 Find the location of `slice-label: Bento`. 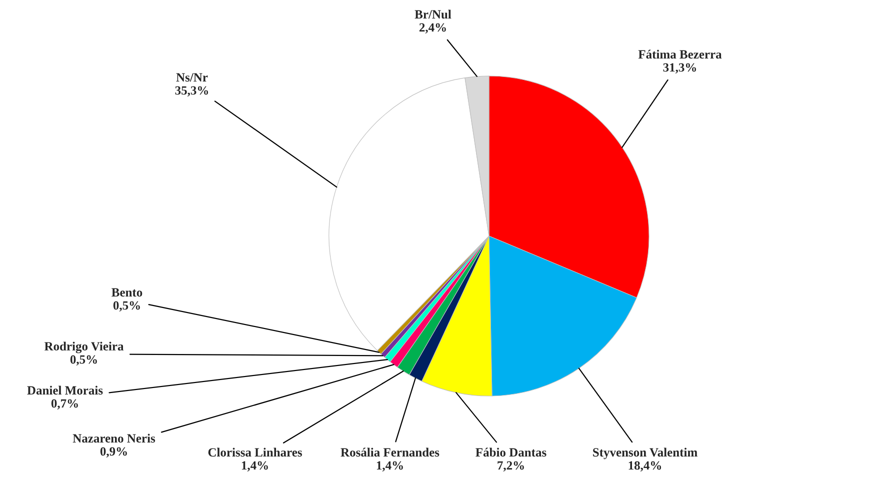

slice-label: Bento is located at coordinates (127, 292).